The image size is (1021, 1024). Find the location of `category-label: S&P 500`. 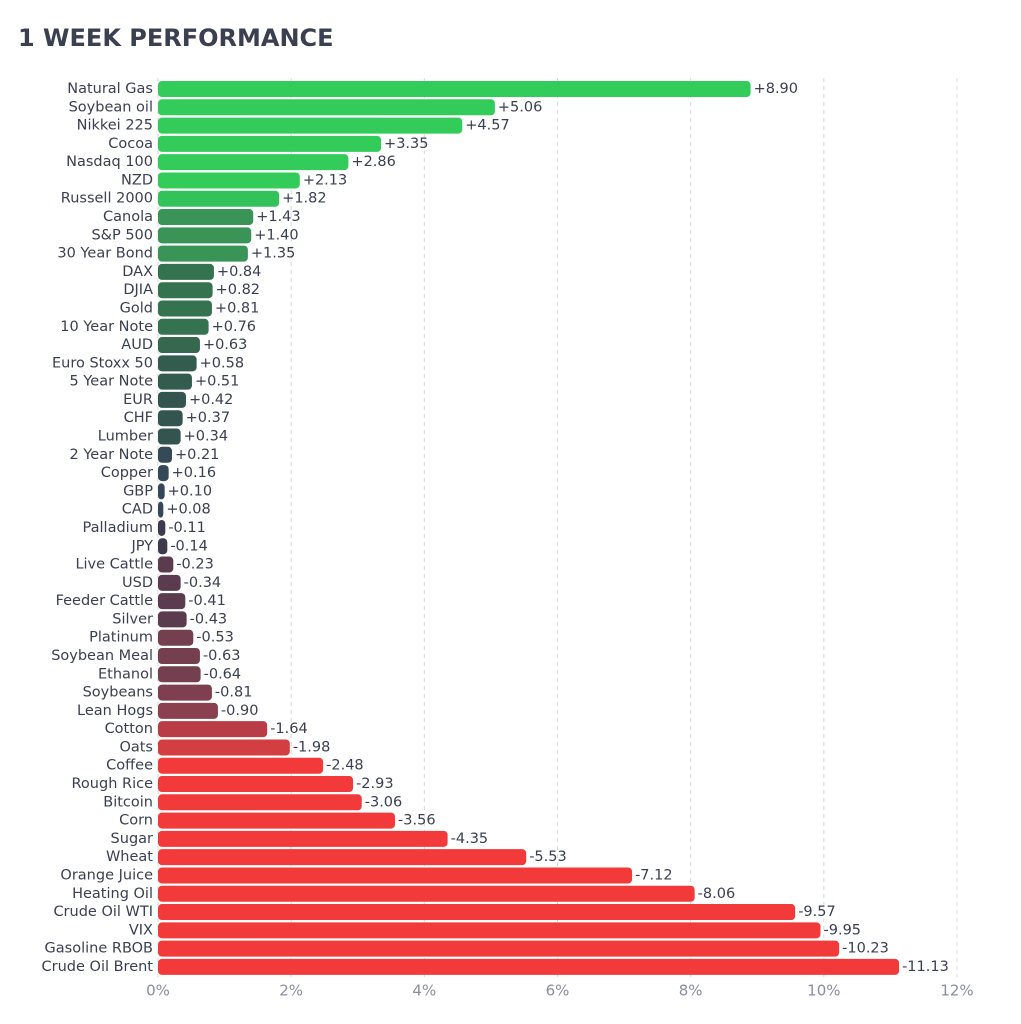

category-label: S&P 500 is located at coordinates (122, 235).